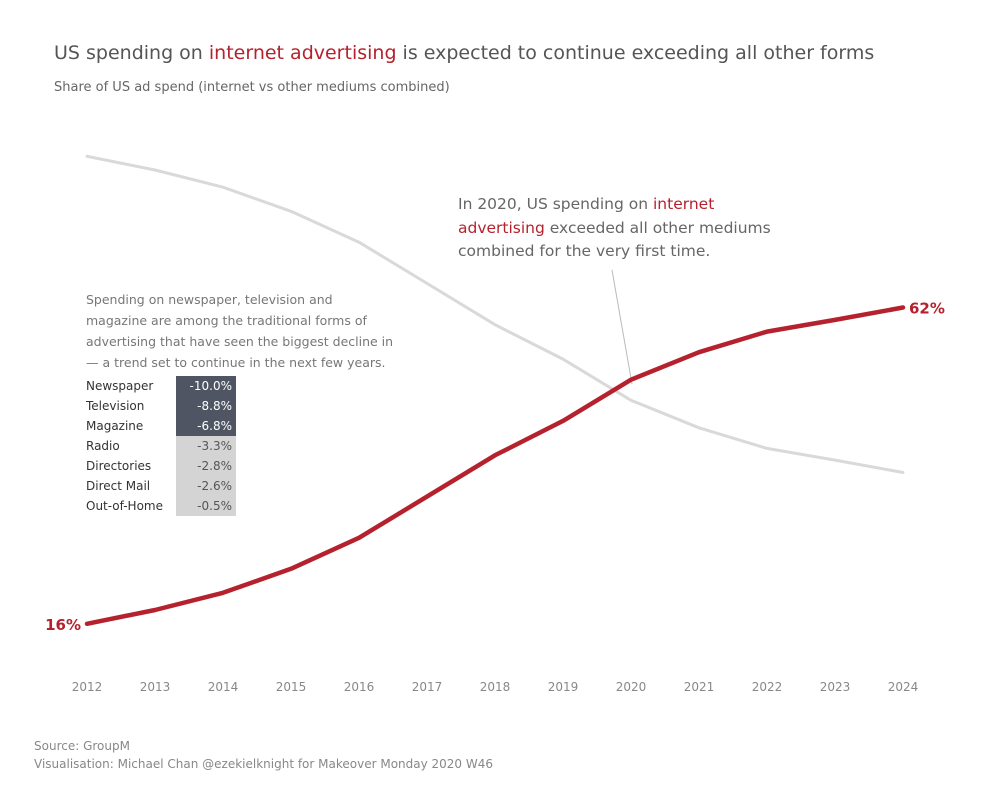  I want to click on x-tick-label: 2017, so click(427, 687).